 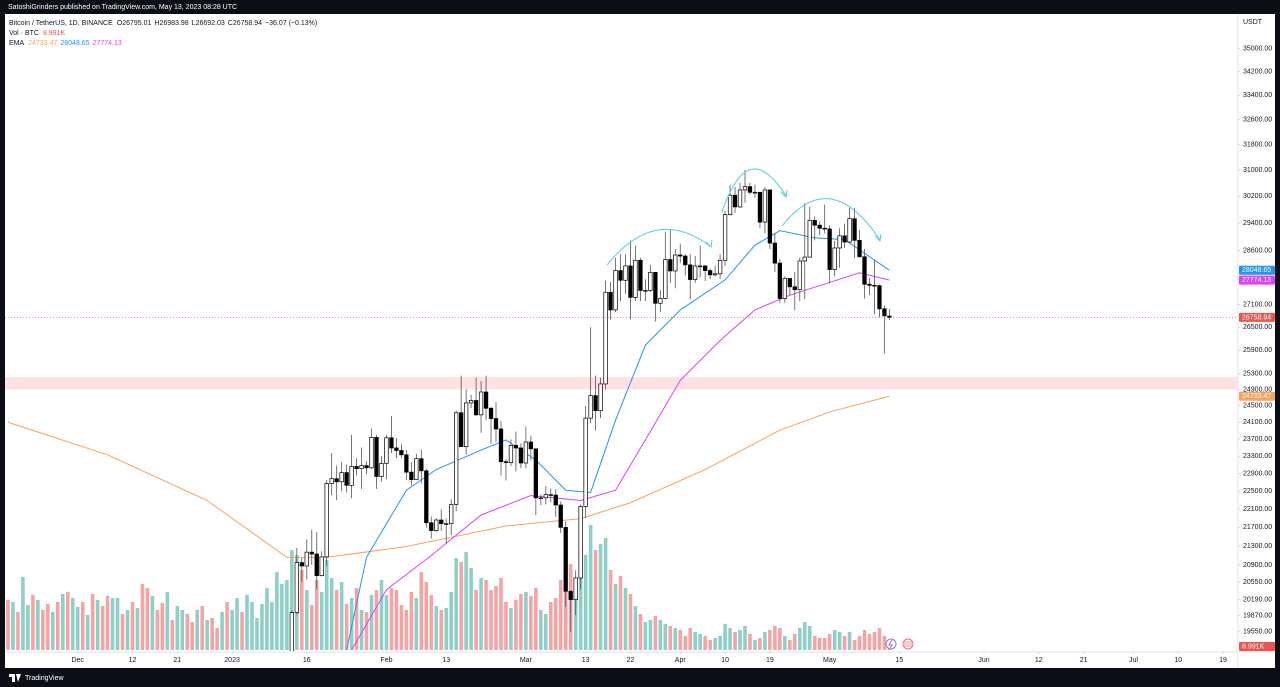 What do you see at coordinates (247, 23) in the screenshot?
I see `close-value: 26758.94` at bounding box center [247, 23].